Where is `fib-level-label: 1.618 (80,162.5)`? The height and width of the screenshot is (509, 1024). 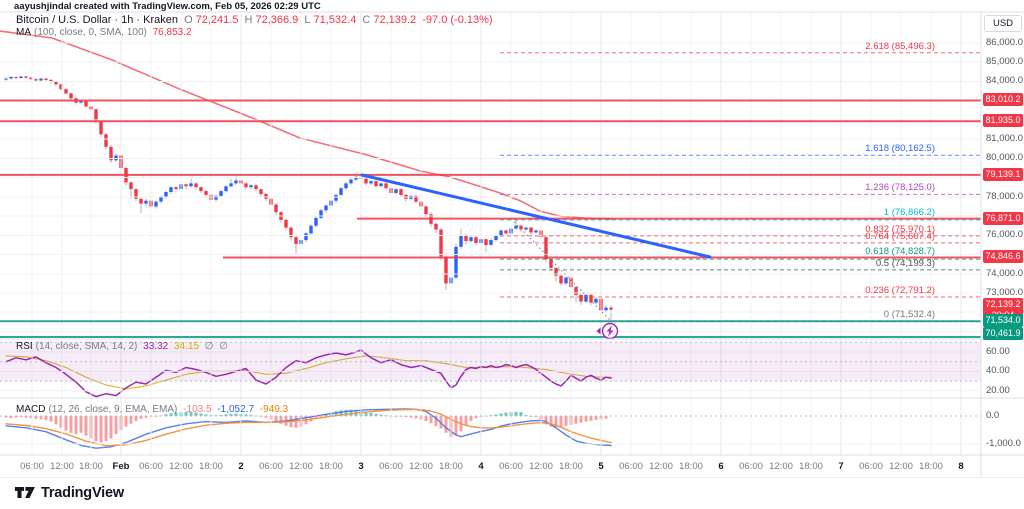
fib-level-label: 1.618 (80,162.5) is located at coordinates (900, 149).